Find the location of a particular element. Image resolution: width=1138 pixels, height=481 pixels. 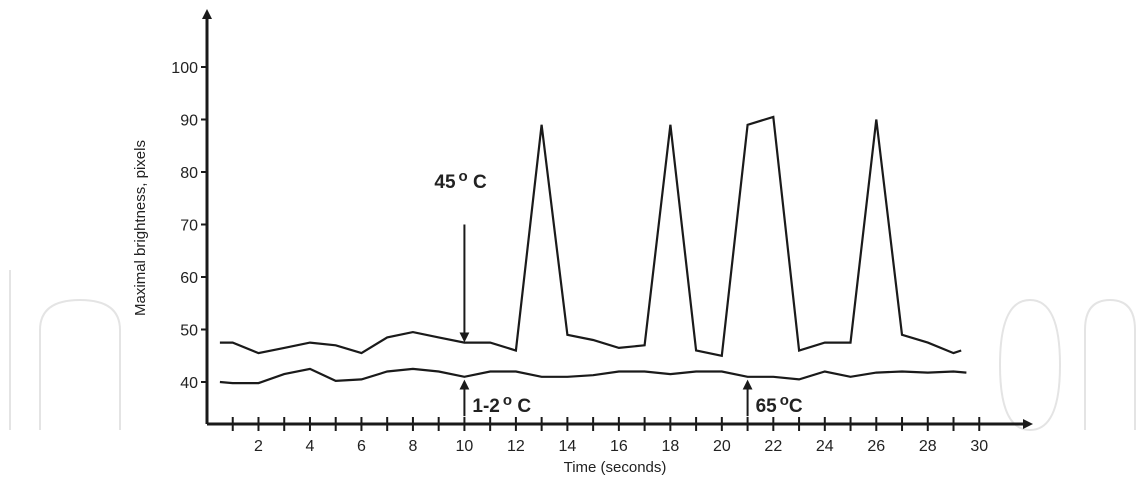

y-tick-label: 90 is located at coordinates (189, 121).